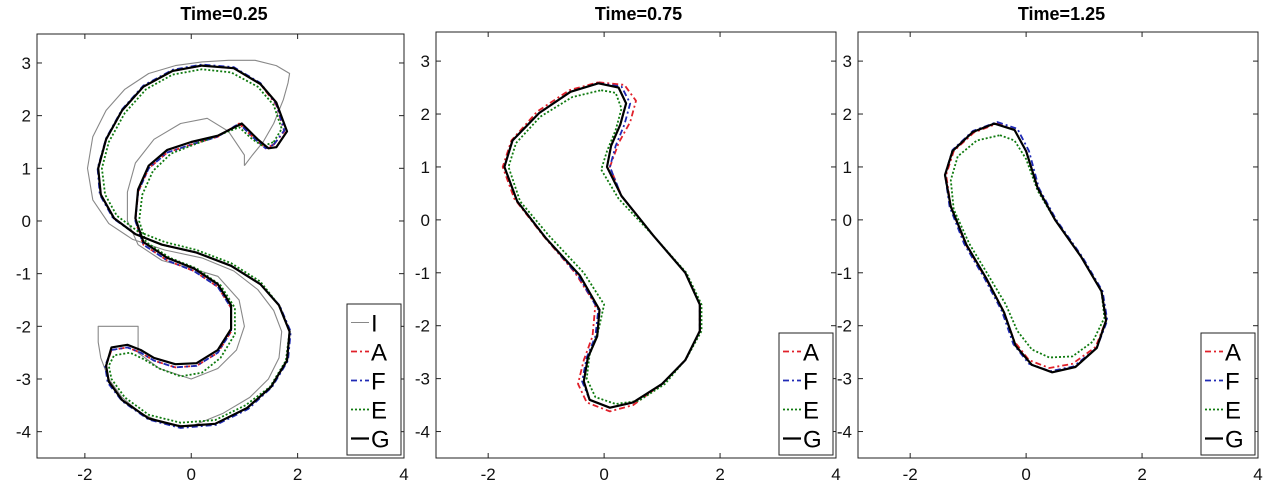 The image size is (1268, 492). What do you see at coordinates (224, 14) in the screenshot?
I see `chart-title: Time=0.25` at bounding box center [224, 14].